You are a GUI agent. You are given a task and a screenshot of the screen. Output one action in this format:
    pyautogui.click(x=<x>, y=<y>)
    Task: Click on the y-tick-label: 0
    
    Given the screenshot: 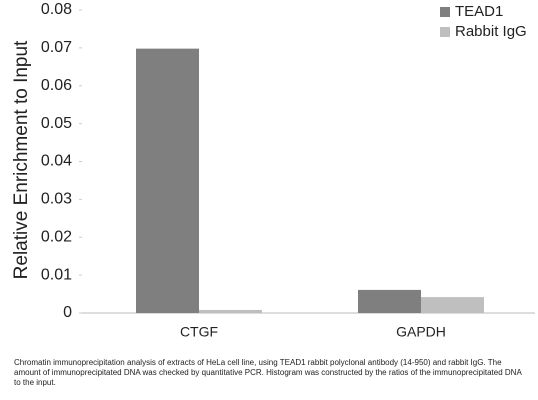 What is the action you would take?
    pyautogui.click(x=67, y=312)
    